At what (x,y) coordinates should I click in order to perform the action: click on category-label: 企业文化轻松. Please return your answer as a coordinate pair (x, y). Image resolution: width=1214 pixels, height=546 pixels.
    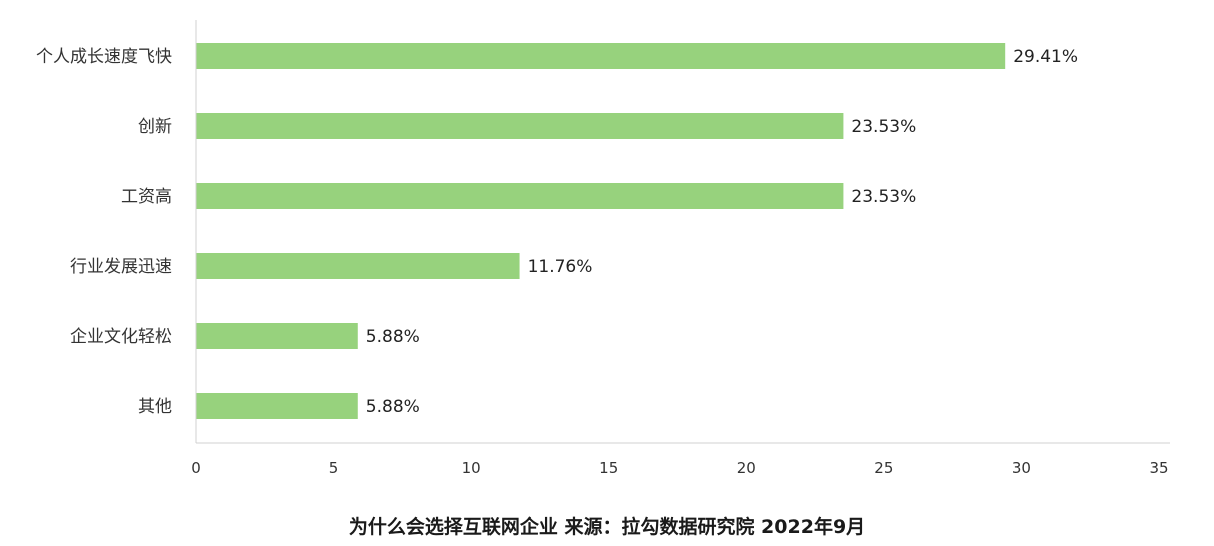
    Looking at the image, I should click on (121, 337).